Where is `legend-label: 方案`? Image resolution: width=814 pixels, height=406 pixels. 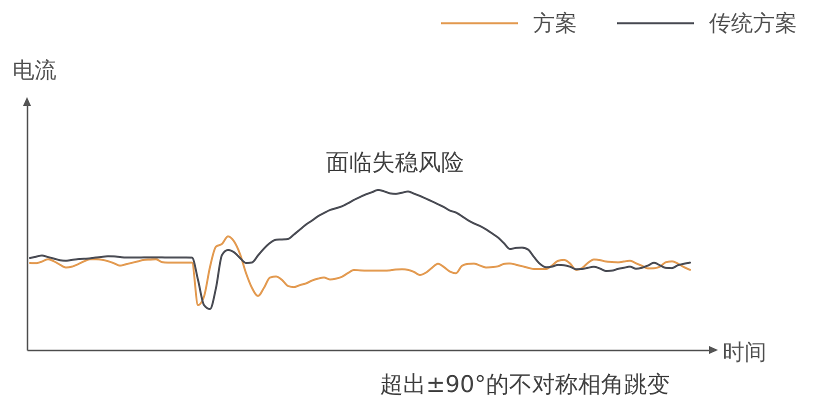 legend-label: 方案 is located at coordinates (555, 23).